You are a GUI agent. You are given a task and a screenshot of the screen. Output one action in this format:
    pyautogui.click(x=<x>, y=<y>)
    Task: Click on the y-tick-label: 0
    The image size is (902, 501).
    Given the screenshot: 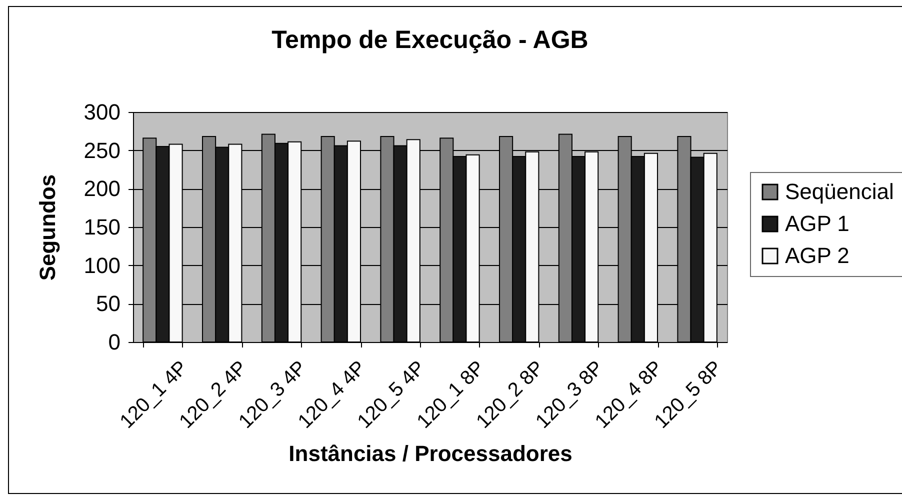 What is the action you would take?
    pyautogui.click(x=114, y=342)
    